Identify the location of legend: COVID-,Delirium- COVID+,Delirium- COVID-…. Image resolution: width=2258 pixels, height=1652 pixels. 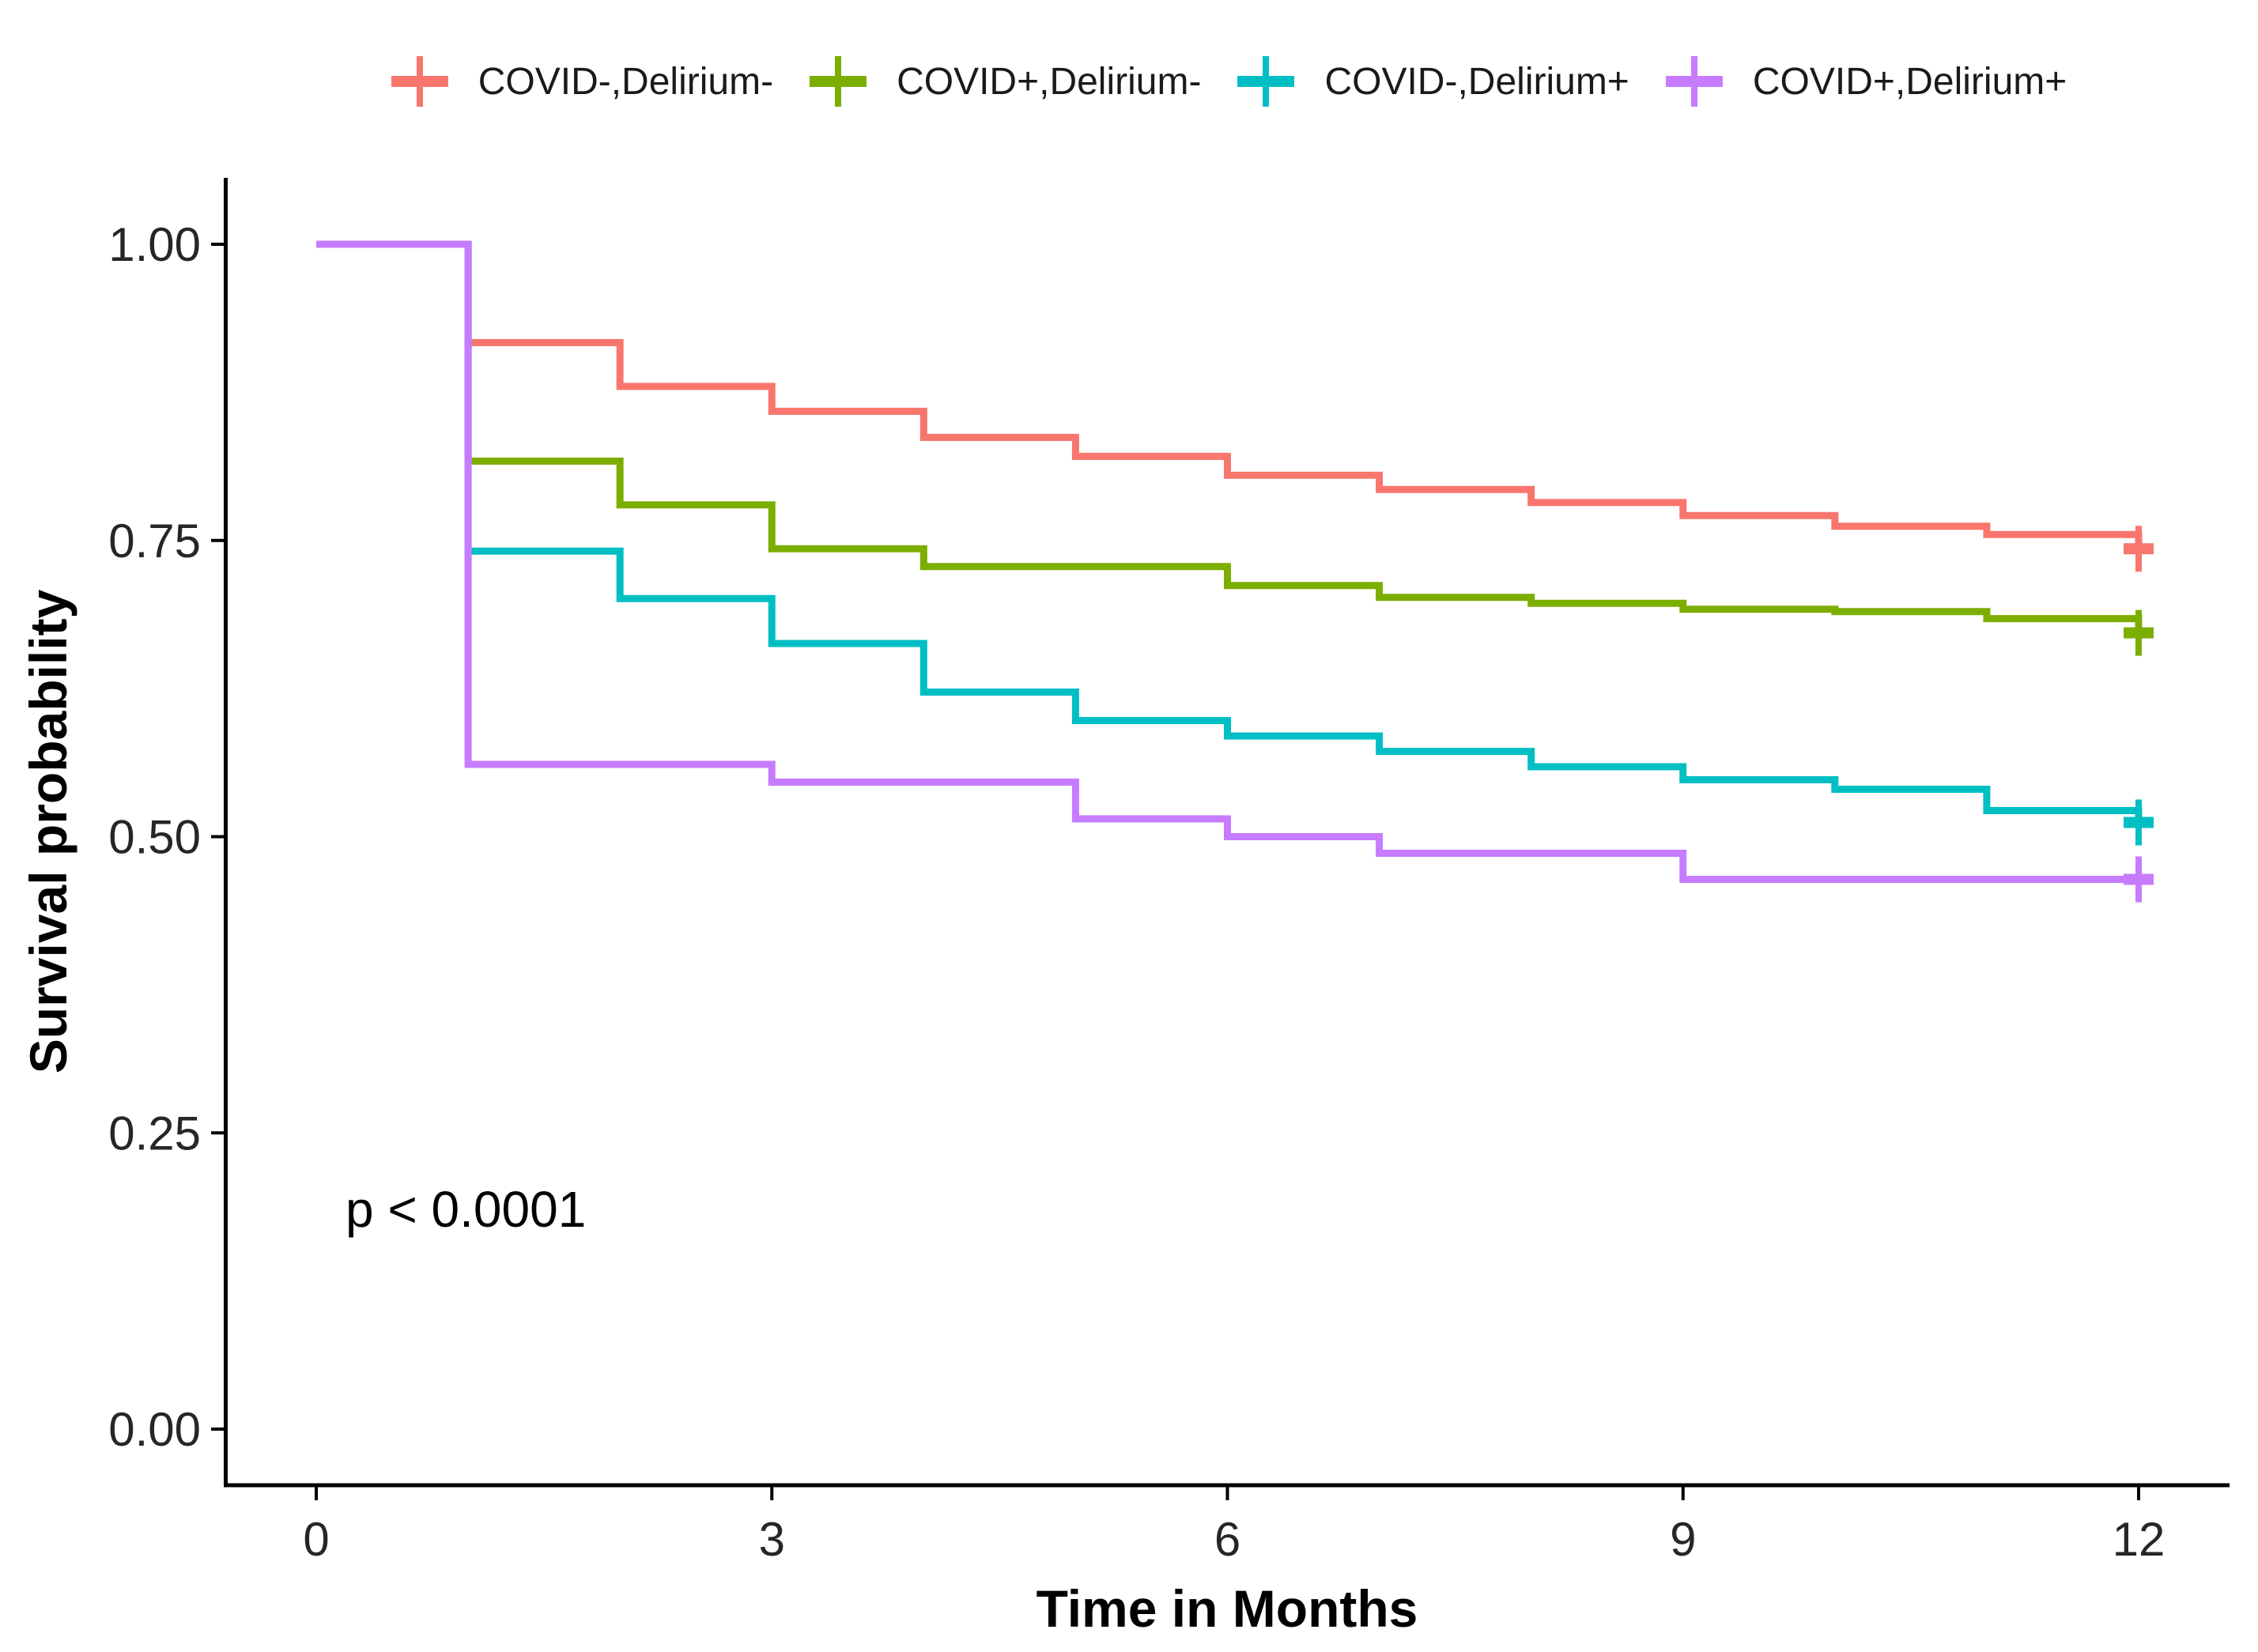
(1227, 81).